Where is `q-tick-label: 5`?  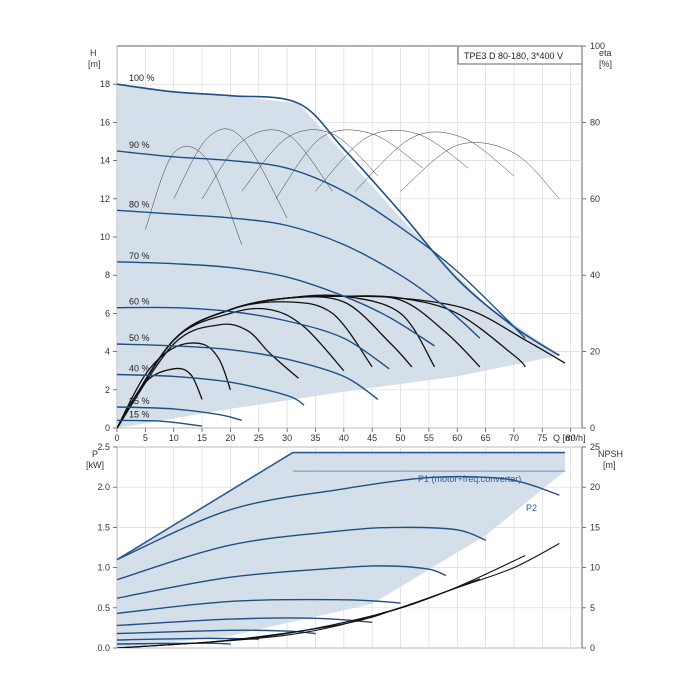 q-tick-label: 5 is located at coordinates (145, 438).